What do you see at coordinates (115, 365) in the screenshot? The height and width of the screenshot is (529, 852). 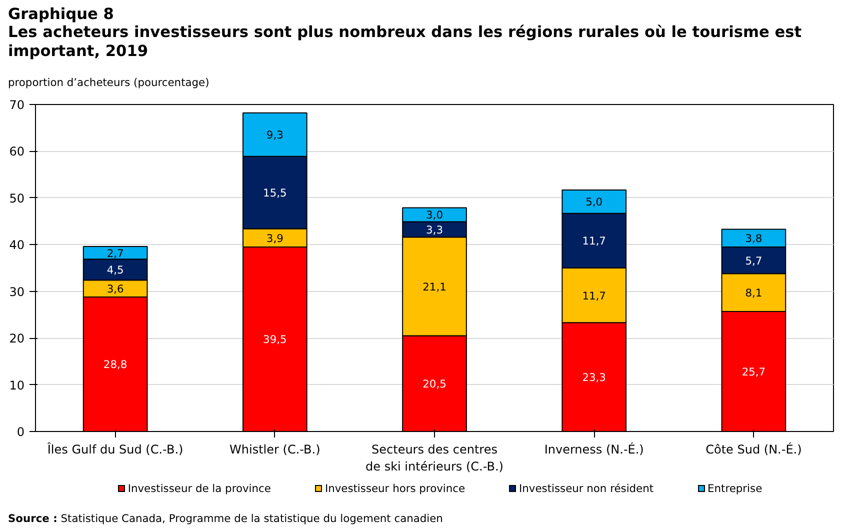 I see `data-label: 28,8` at bounding box center [115, 365].